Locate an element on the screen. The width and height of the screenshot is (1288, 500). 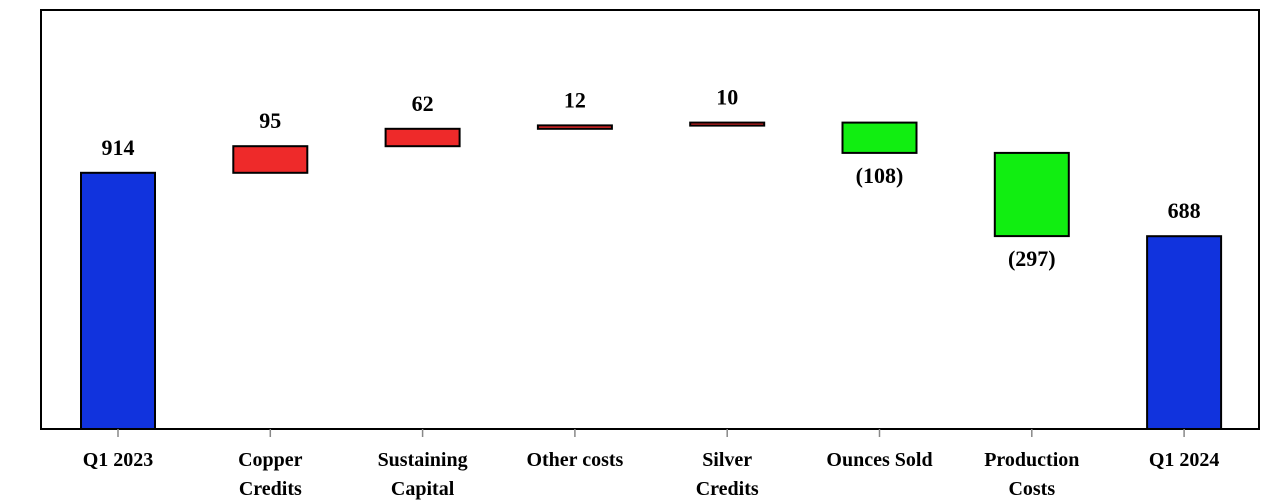
x-tick-label-2: Sustaining Capital is located at coordinates (423, 474).